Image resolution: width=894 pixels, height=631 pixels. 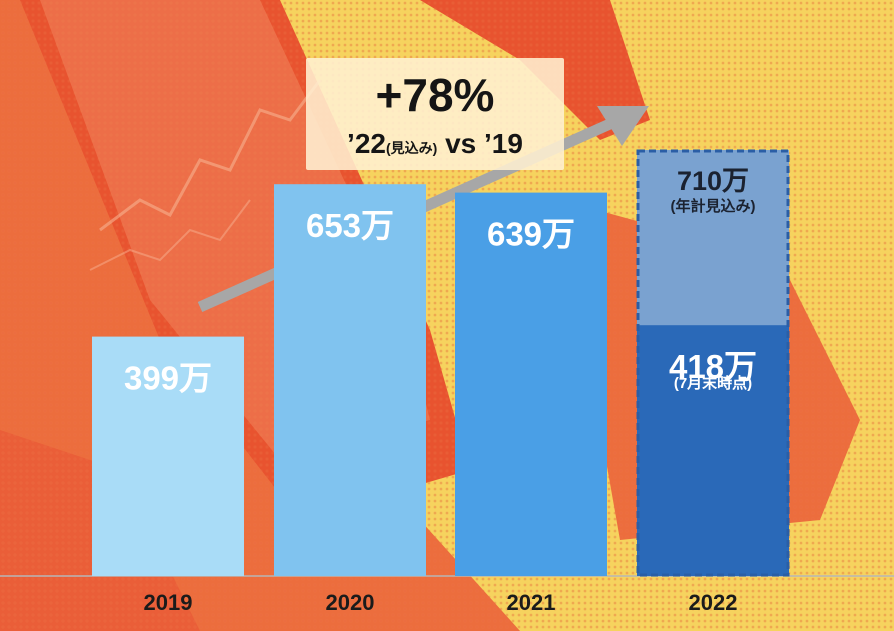 I want to click on value-label-2020: 653万, so click(x=350, y=225).